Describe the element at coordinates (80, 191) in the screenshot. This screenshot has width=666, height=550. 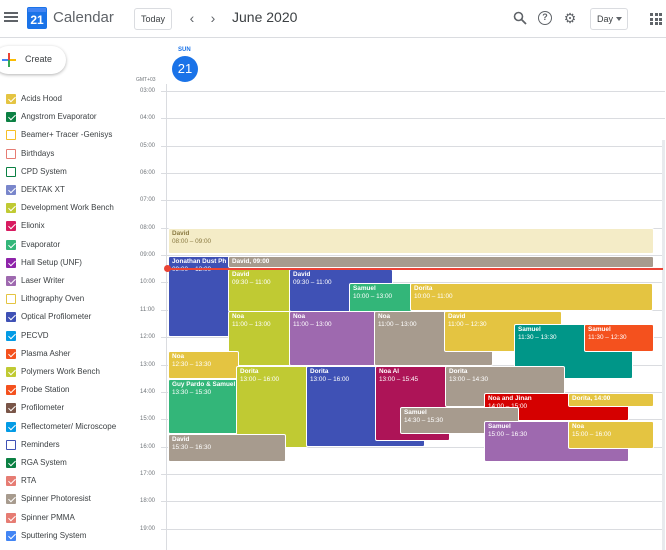
I see `calendar-item: DEKTAK XT` at that location.